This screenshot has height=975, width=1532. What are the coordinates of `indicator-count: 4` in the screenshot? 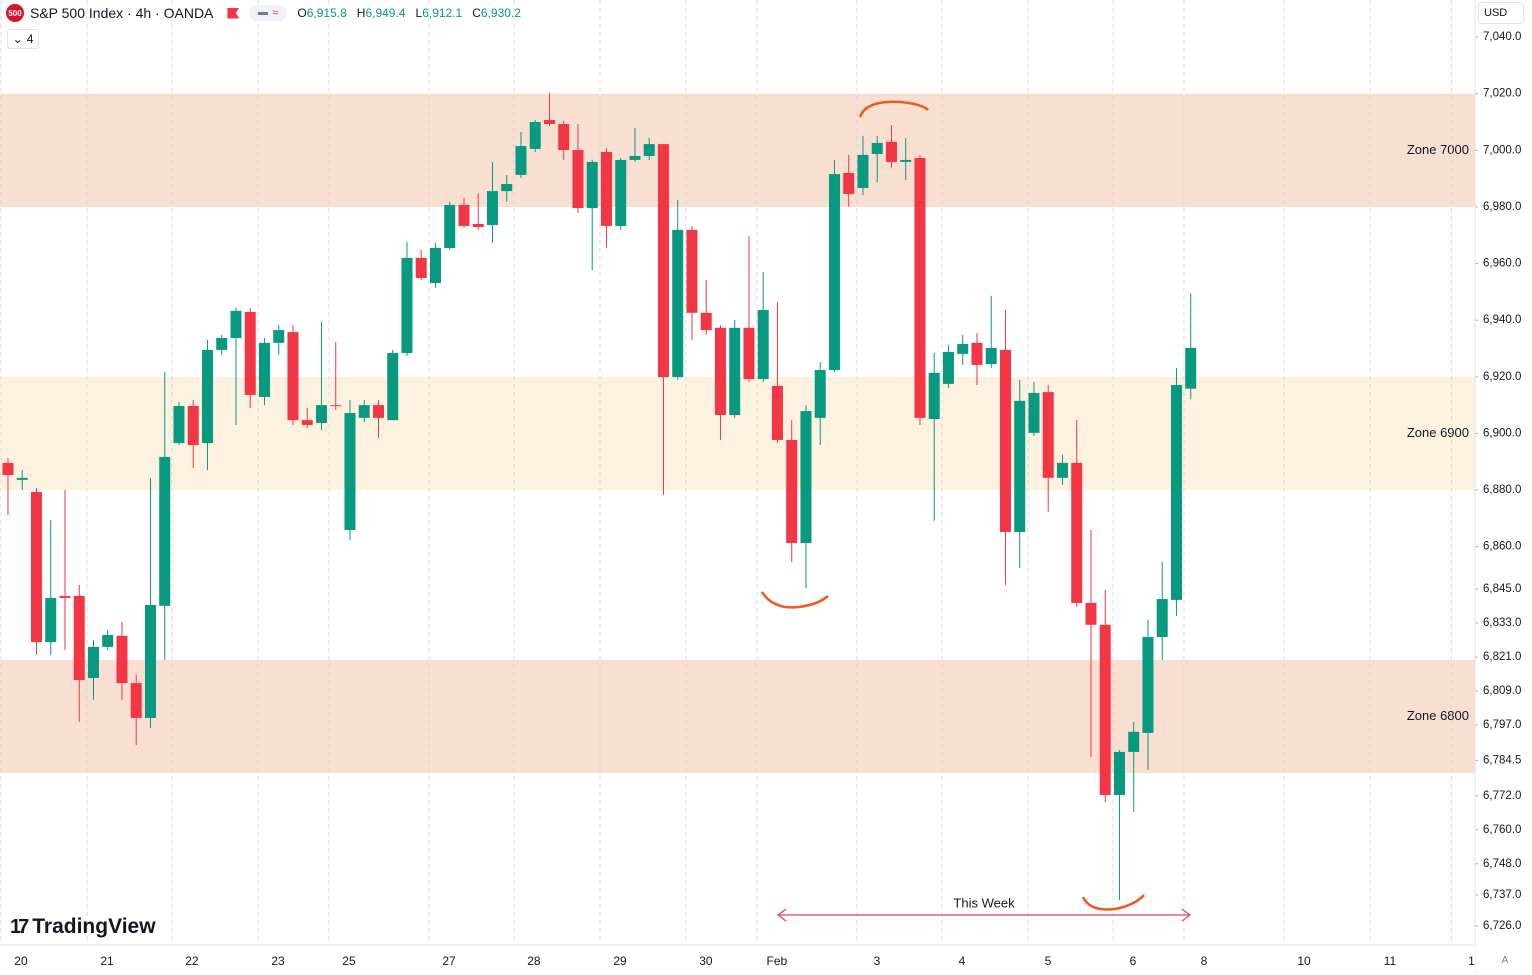 It's located at (30, 39).